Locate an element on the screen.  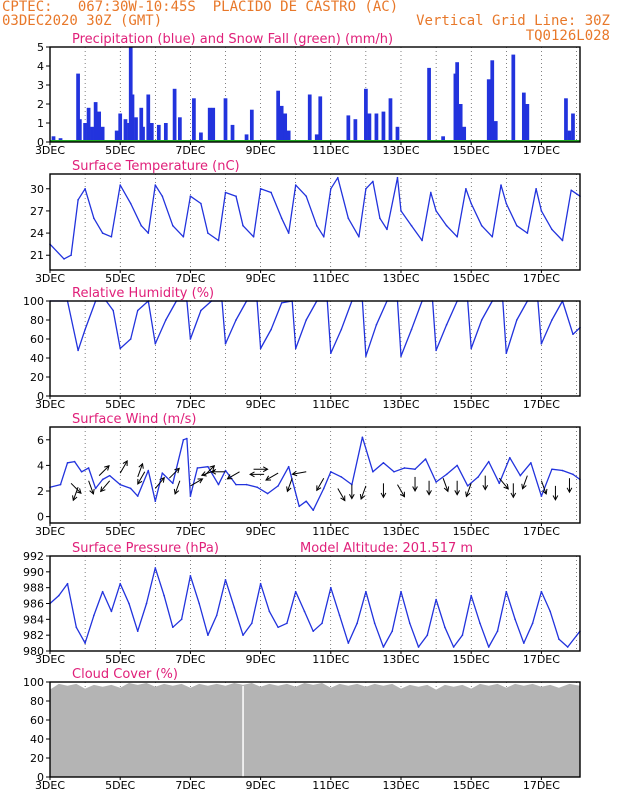
x-tick-label: 11DEC is located at coordinates (330, 531).